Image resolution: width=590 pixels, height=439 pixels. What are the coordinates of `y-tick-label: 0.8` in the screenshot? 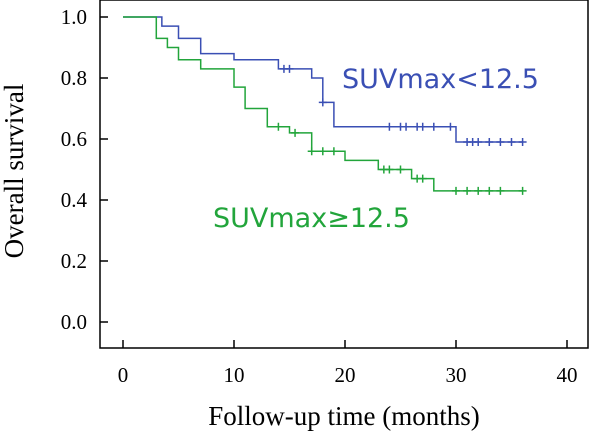 It's located at (74, 78).